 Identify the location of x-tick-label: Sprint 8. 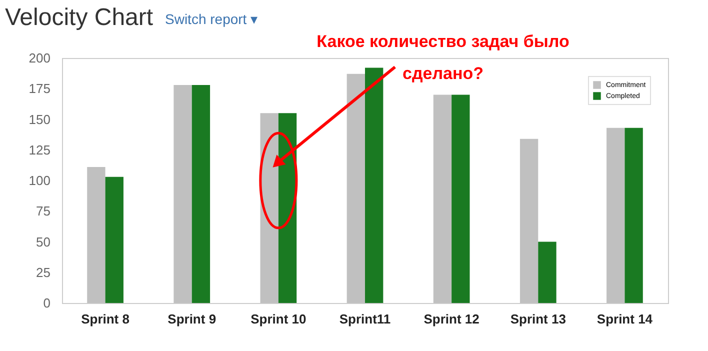
(105, 319).